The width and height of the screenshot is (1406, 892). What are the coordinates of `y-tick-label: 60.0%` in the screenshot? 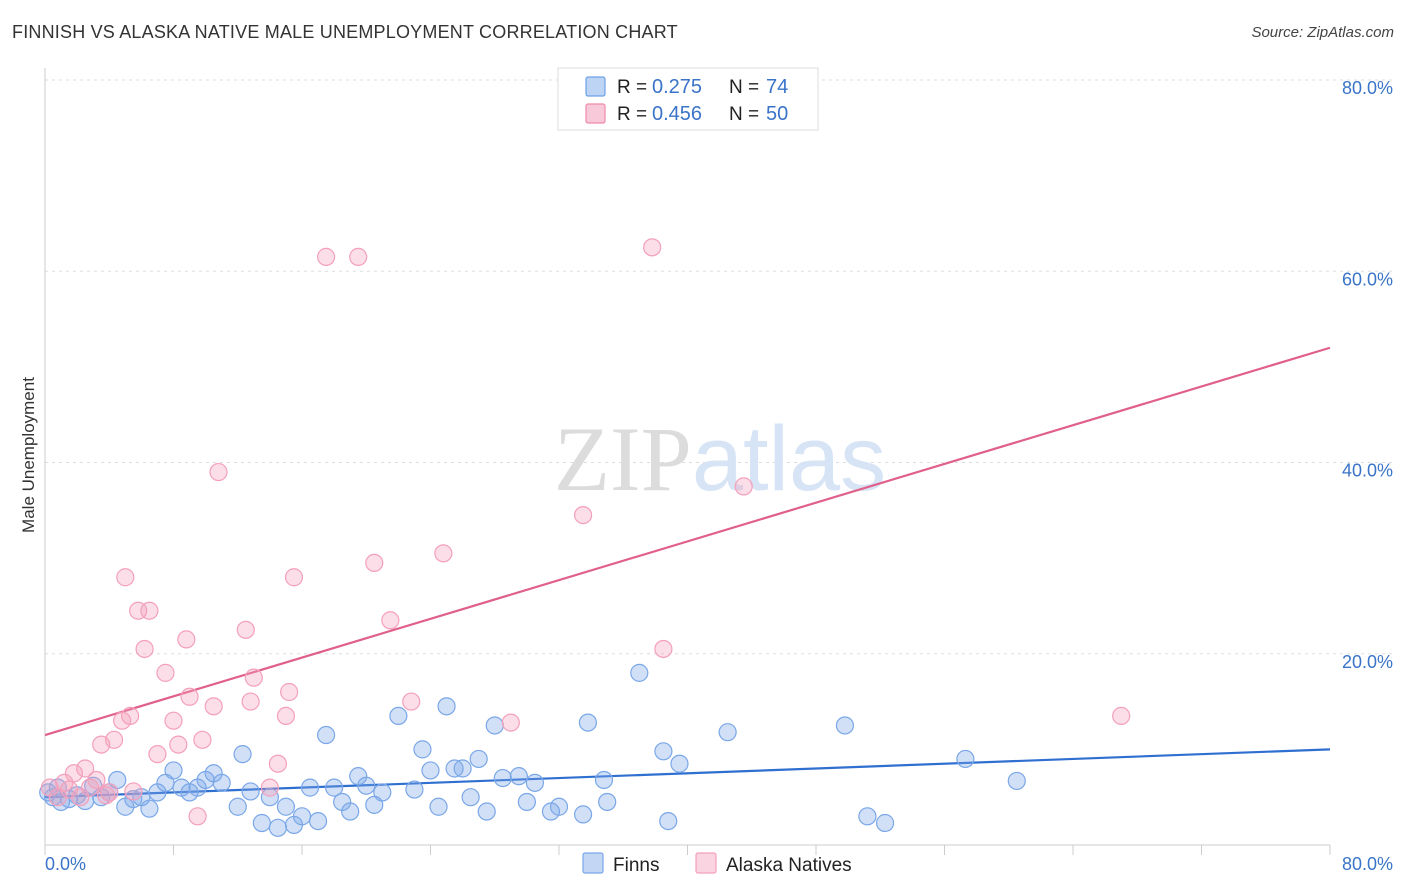 It's located at (1367, 279).